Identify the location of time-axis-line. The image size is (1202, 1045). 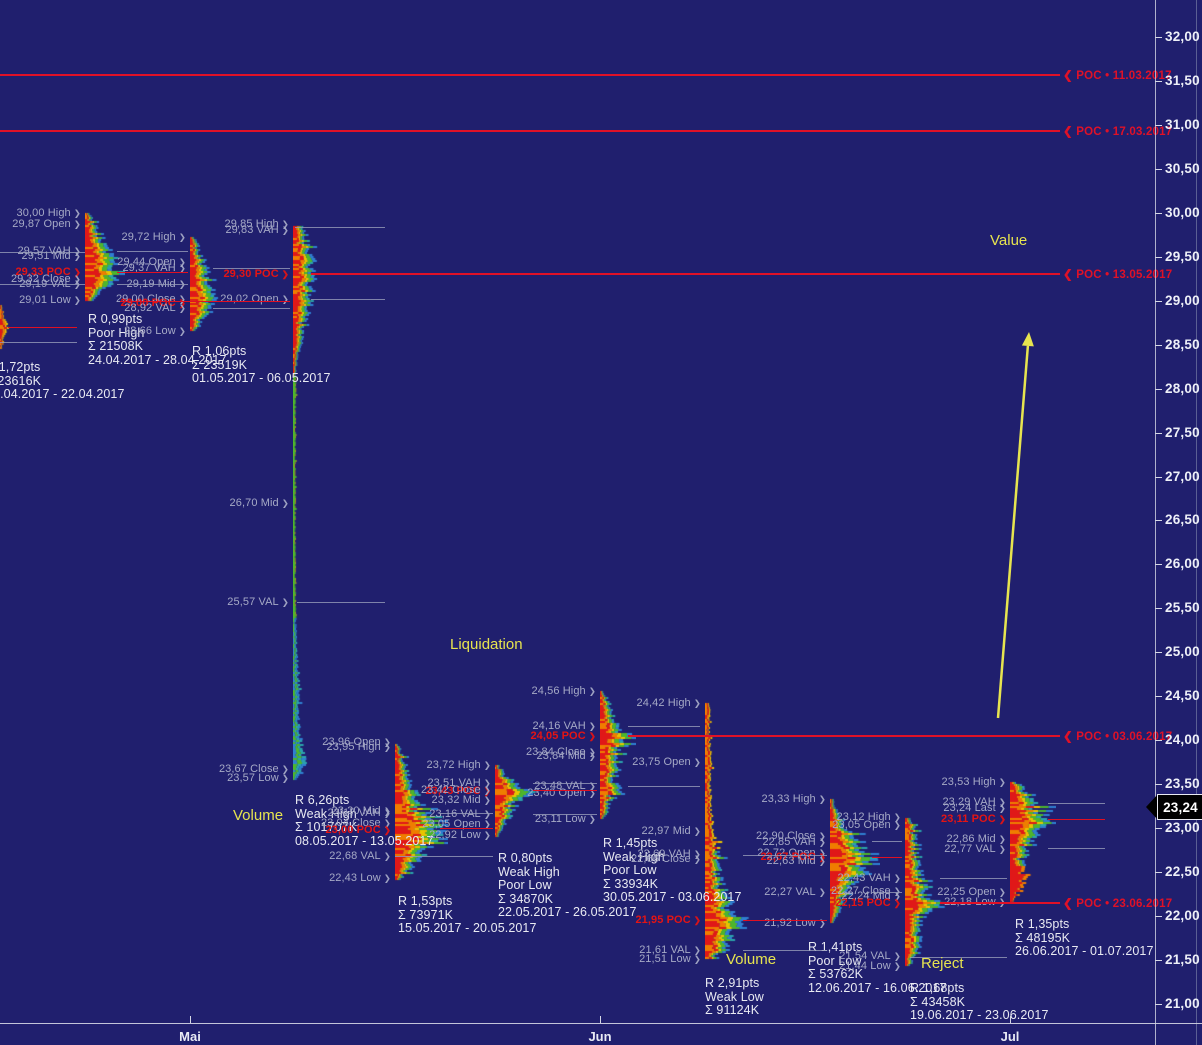
(601, 1023).